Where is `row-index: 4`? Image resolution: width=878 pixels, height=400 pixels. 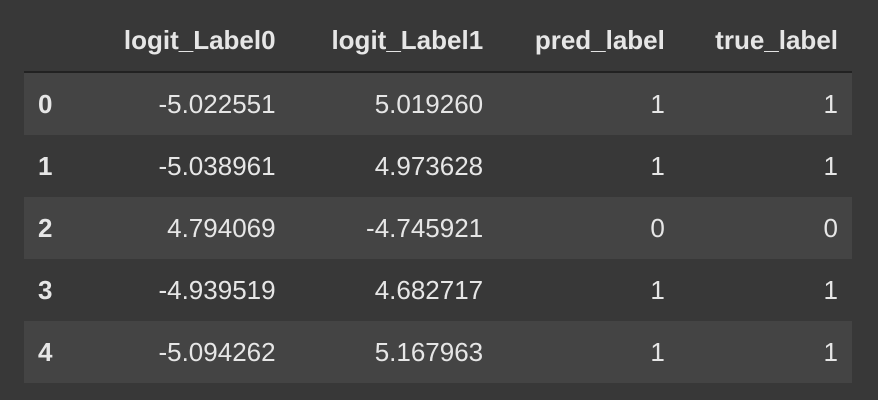 row-index: 4 is located at coordinates (45, 351).